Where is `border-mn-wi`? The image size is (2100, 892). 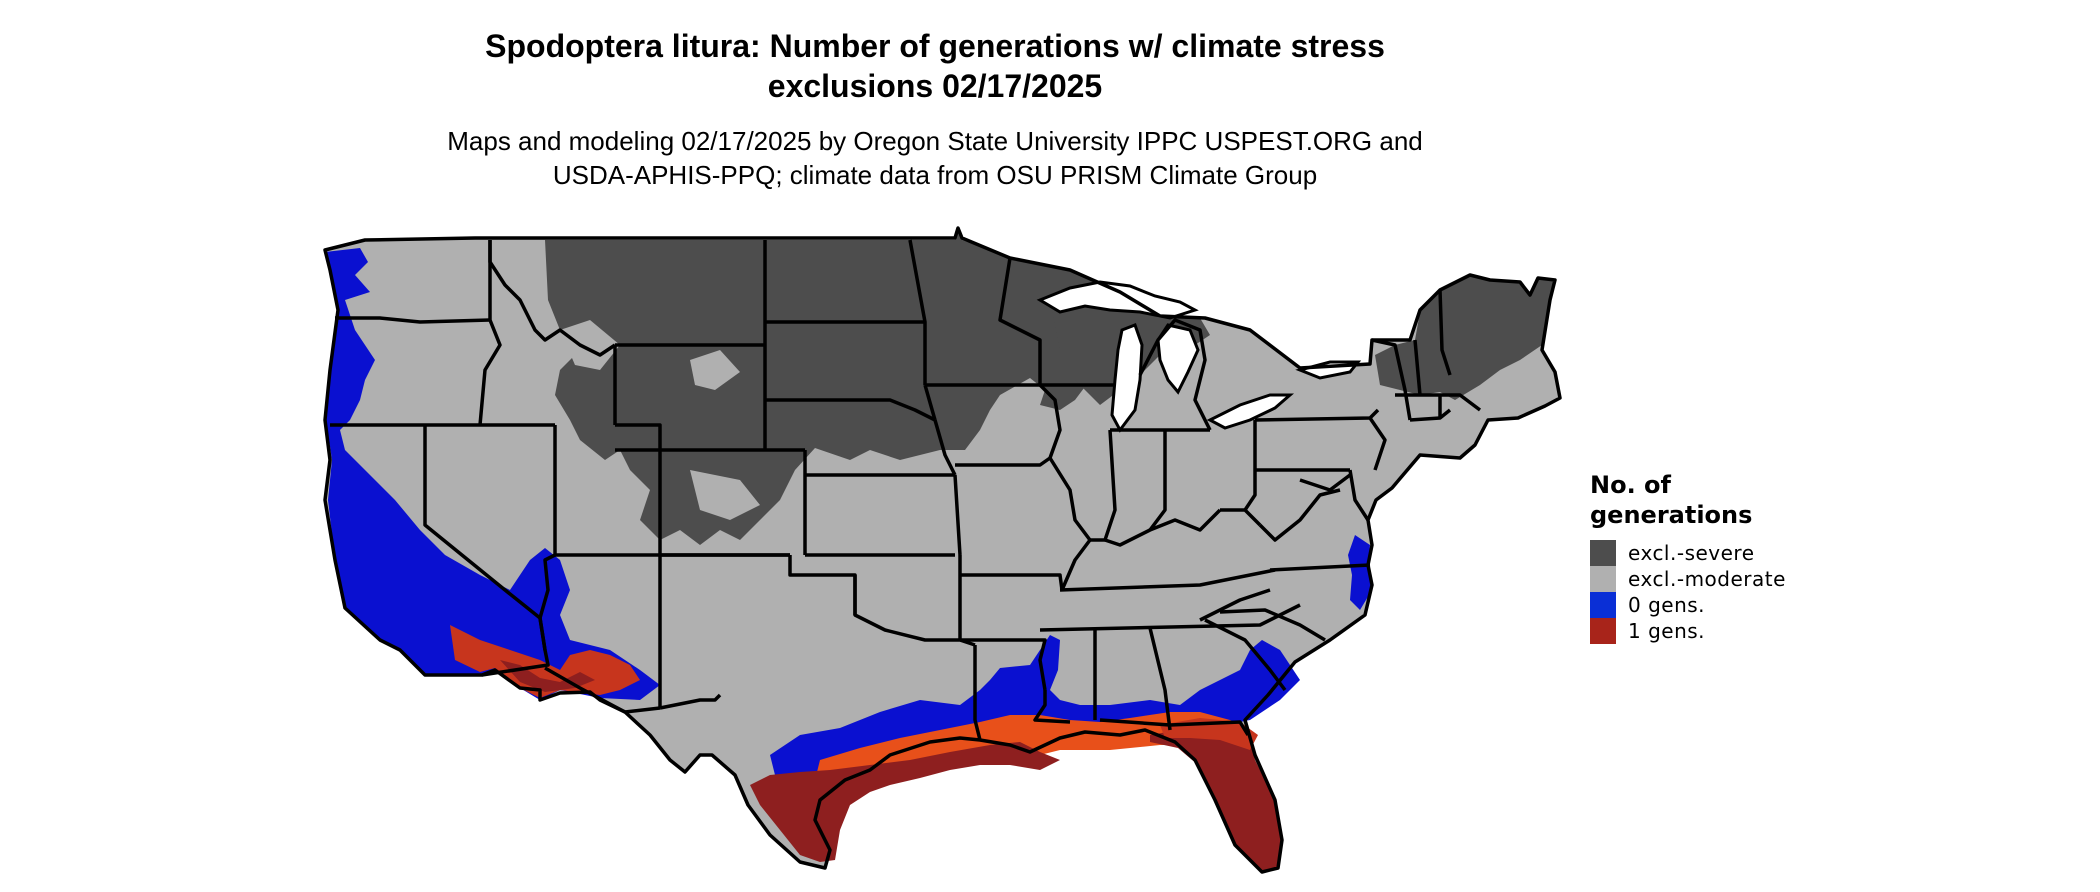
border-mn-wi is located at coordinates (1020, 321).